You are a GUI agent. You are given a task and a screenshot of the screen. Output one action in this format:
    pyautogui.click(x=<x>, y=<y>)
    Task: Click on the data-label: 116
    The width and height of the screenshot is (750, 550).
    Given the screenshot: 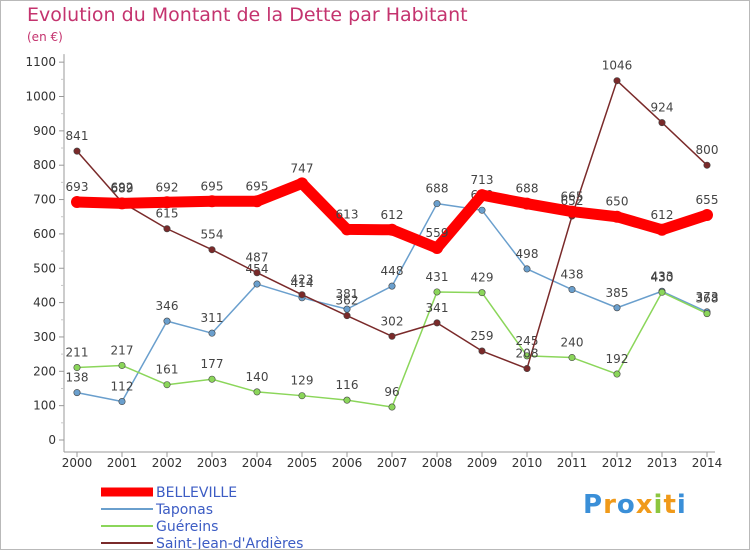 What is the action you would take?
    pyautogui.click(x=347, y=385)
    